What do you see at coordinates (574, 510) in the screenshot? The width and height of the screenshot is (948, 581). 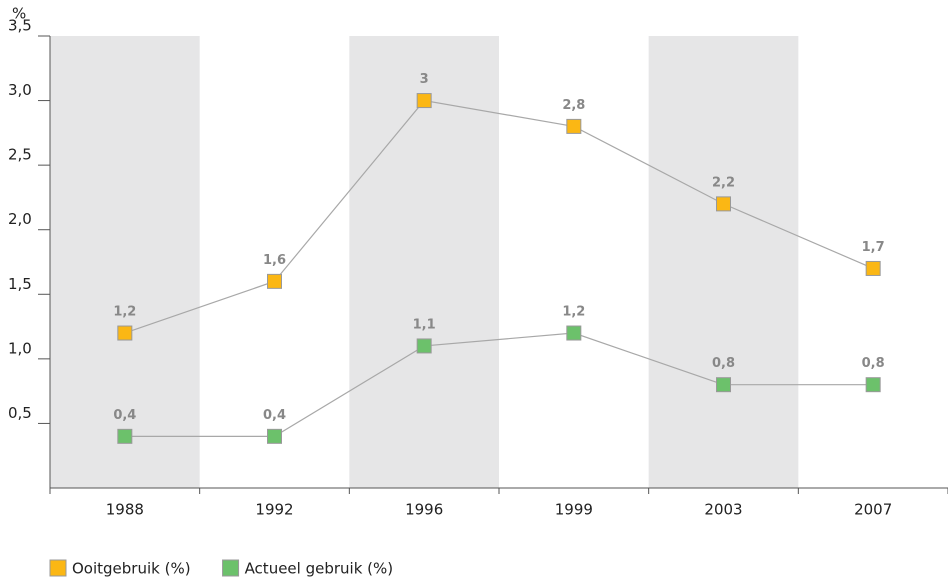 I see `x-tick-label: 1999` at bounding box center [574, 510].